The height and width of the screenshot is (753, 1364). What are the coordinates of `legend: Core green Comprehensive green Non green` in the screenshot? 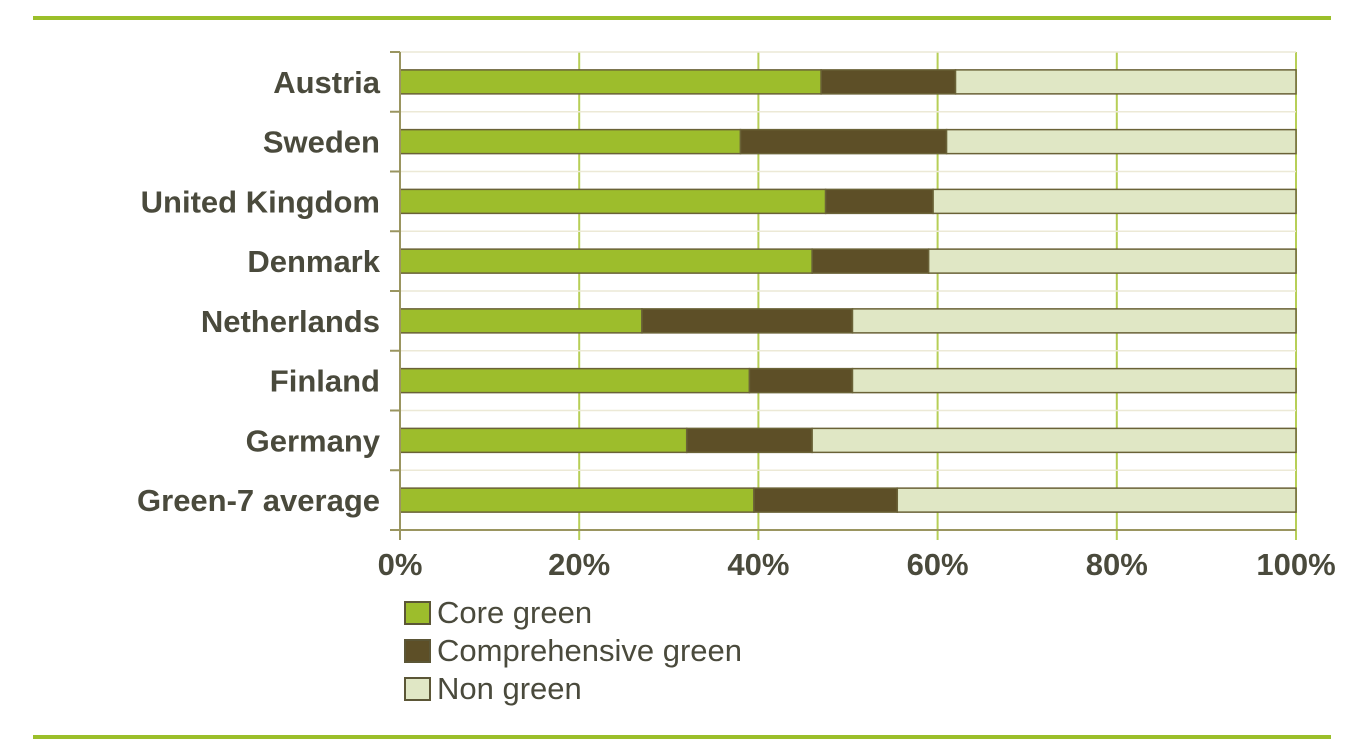 It's located at (573, 651).